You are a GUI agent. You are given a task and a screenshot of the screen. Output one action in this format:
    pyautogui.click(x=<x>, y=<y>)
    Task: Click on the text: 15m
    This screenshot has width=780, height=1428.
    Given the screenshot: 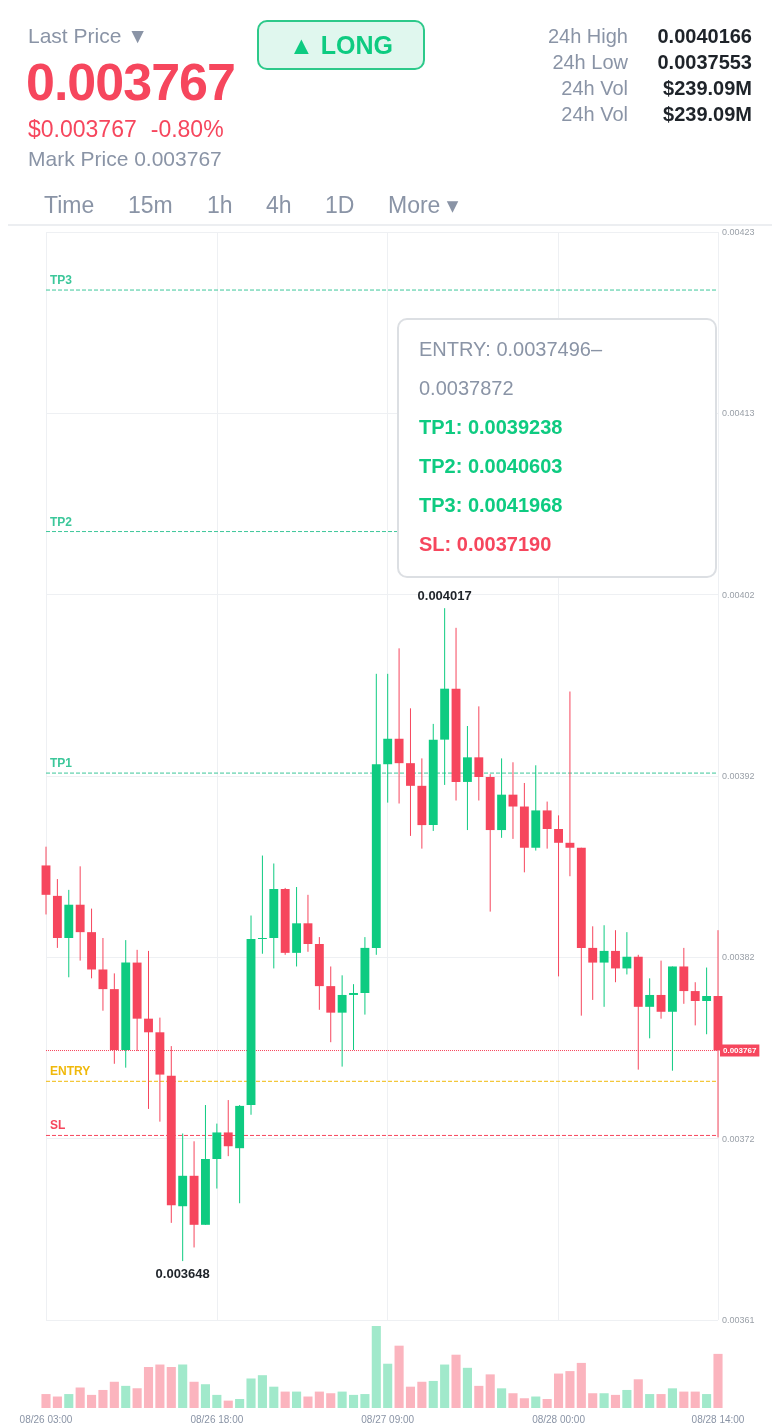 What is the action you would take?
    pyautogui.click(x=150, y=205)
    